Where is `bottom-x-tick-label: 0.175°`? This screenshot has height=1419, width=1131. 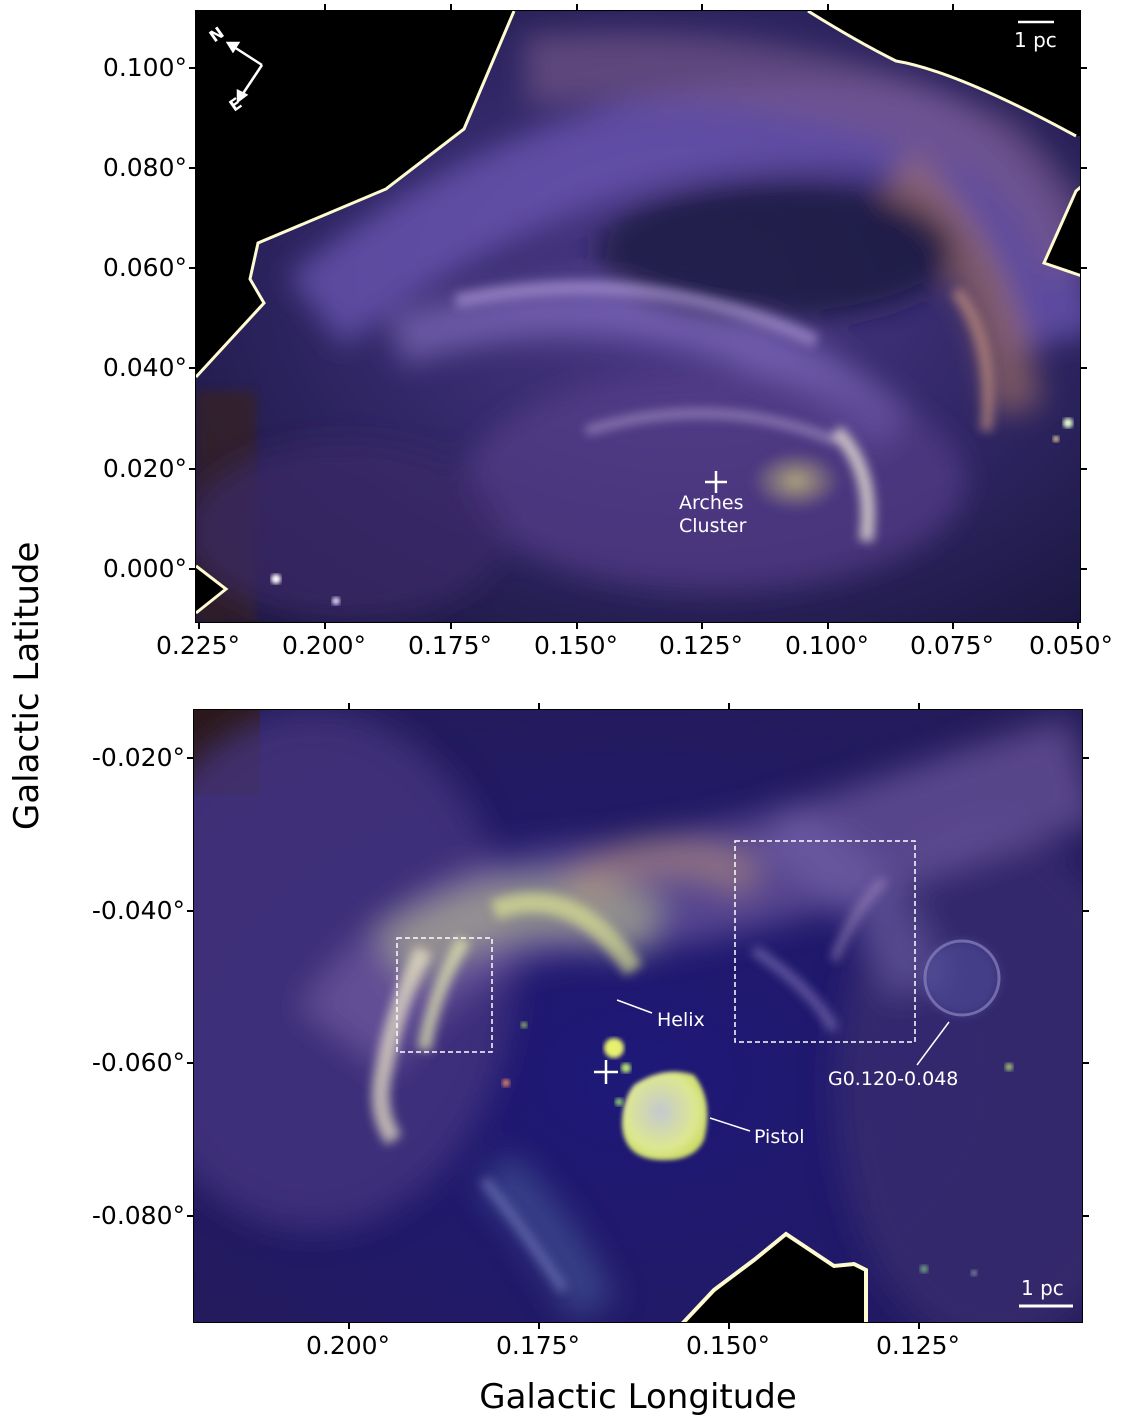
bottom-x-tick-label: 0.175° is located at coordinates (538, 1345).